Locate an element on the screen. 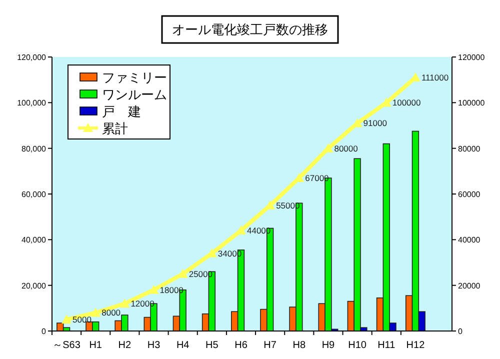 The height and width of the screenshot is (359, 500). x-tick-label: H5 is located at coordinates (212, 345).